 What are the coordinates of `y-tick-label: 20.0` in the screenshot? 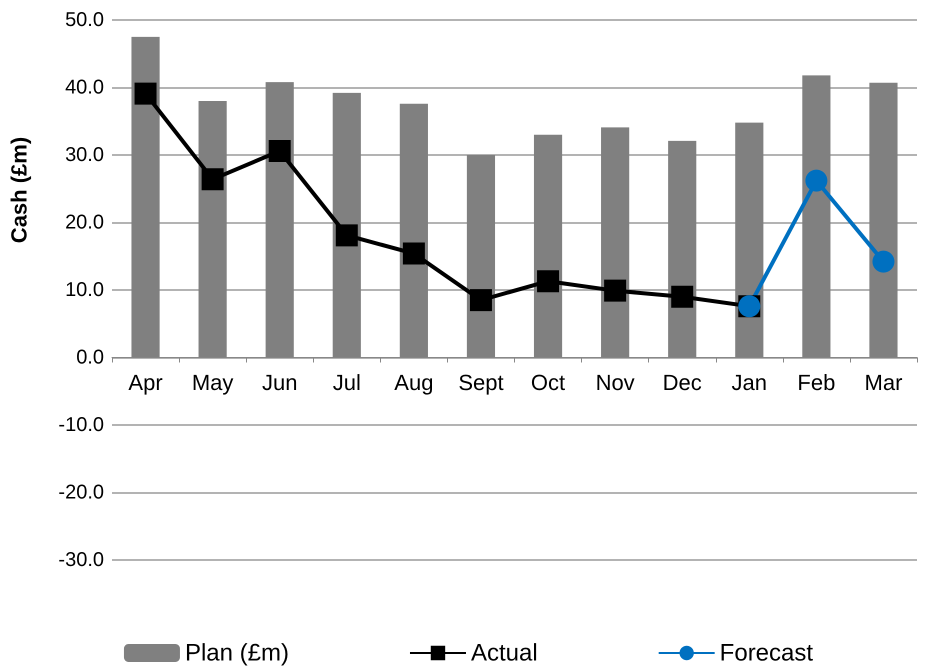 It's located at (84, 223).